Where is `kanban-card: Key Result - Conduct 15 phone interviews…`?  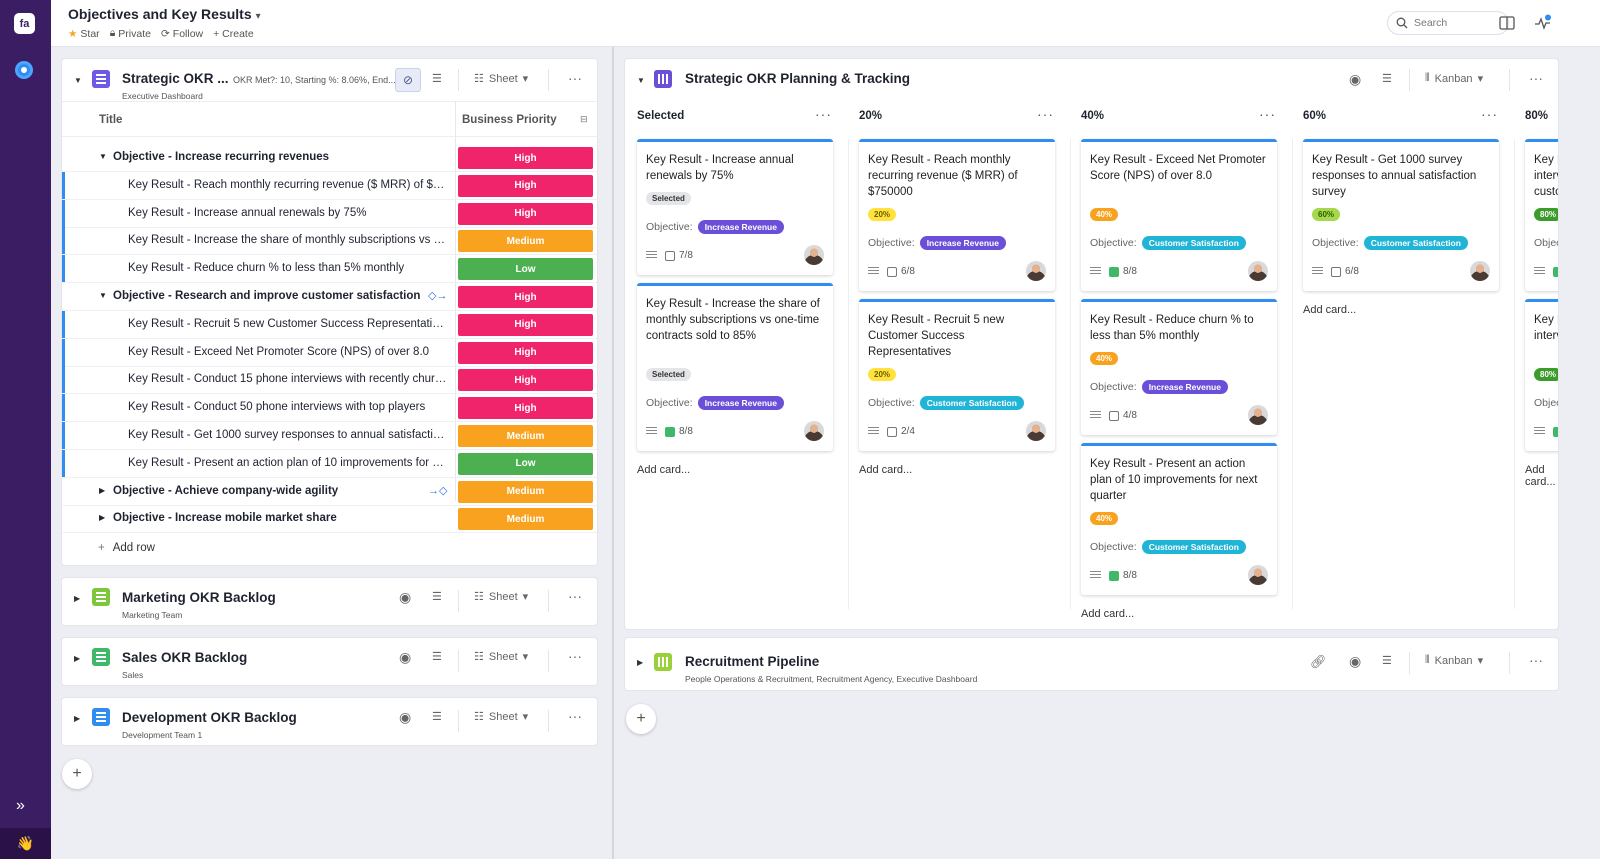 kanban-card: Key Result - Conduct 15 phone interviews… is located at coordinates (1541, 215).